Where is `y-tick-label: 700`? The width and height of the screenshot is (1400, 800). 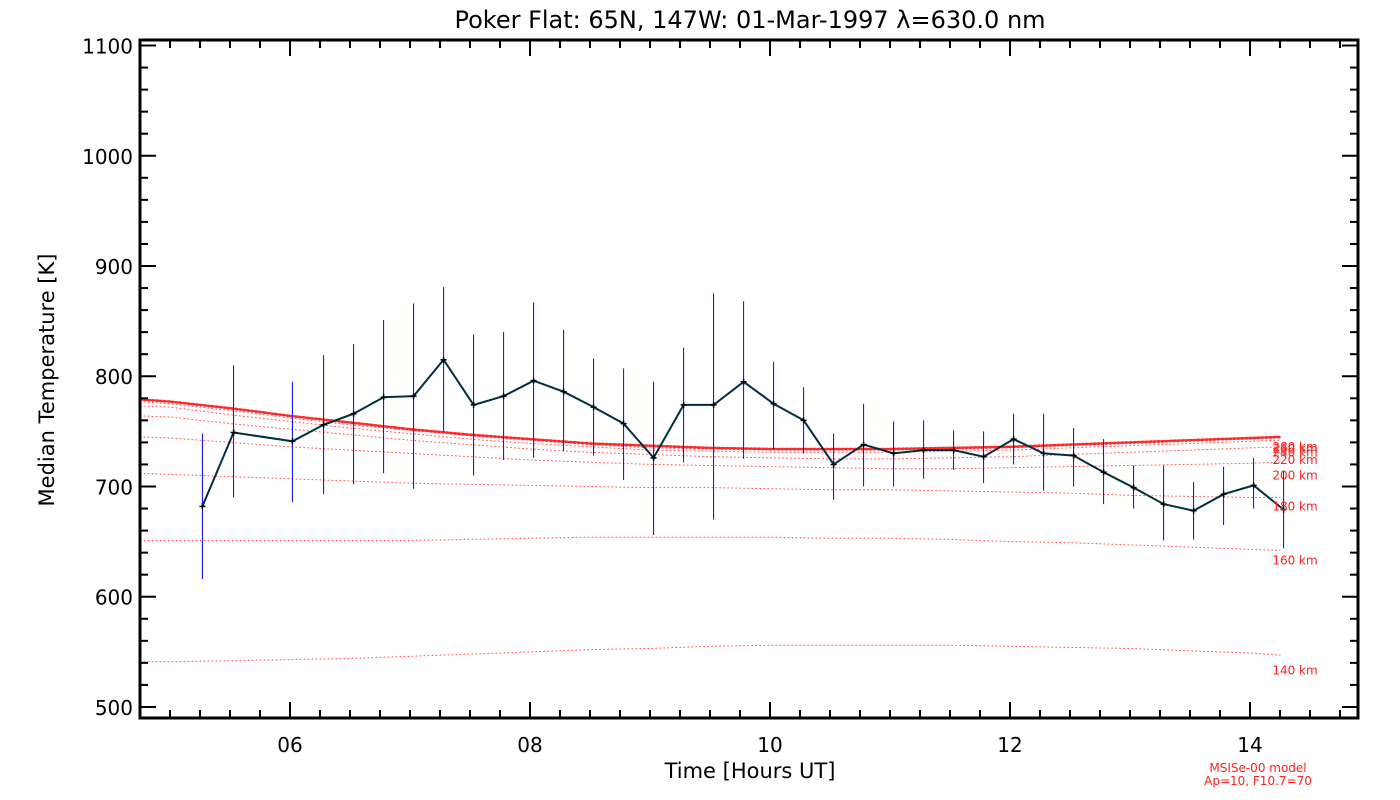
y-tick-label: 700 is located at coordinates (114, 487).